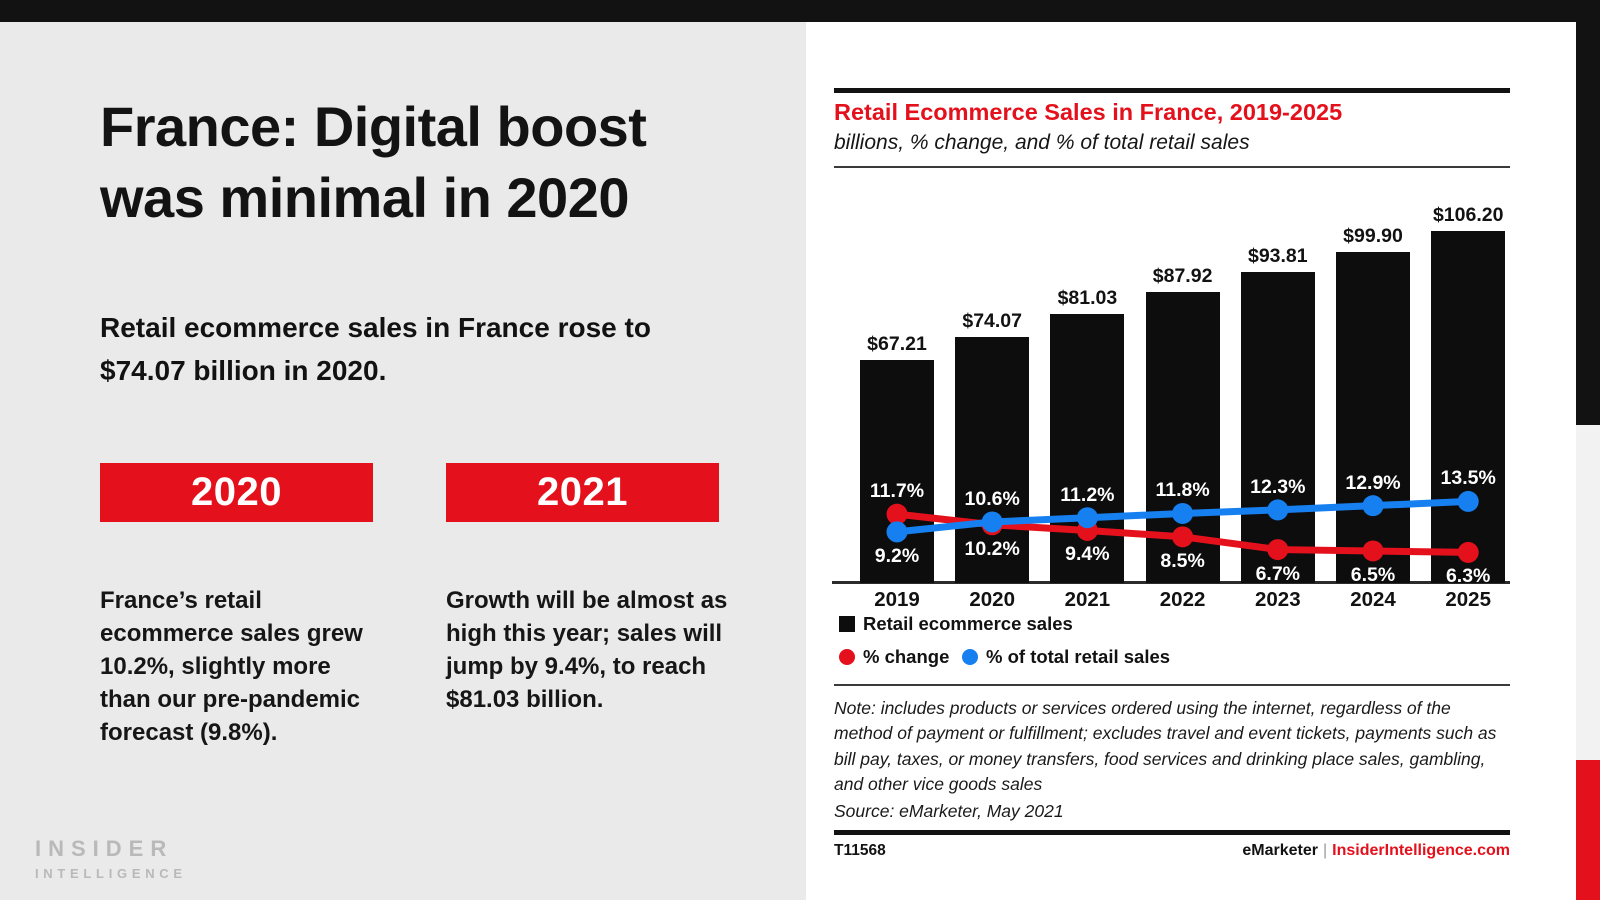 This screenshot has width=1600, height=900. Describe the element at coordinates (1468, 406) in the screenshot. I see `bar-2025` at that location.